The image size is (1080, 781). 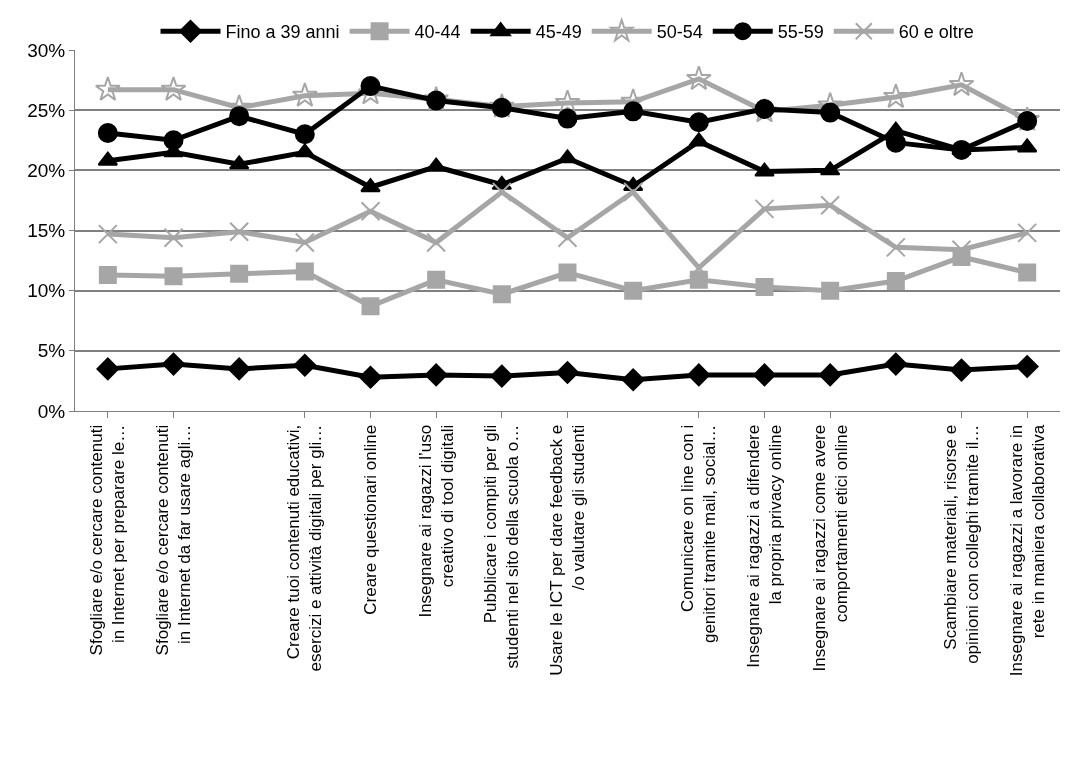 I want to click on y-tick-label: 25%, so click(x=46, y=110).